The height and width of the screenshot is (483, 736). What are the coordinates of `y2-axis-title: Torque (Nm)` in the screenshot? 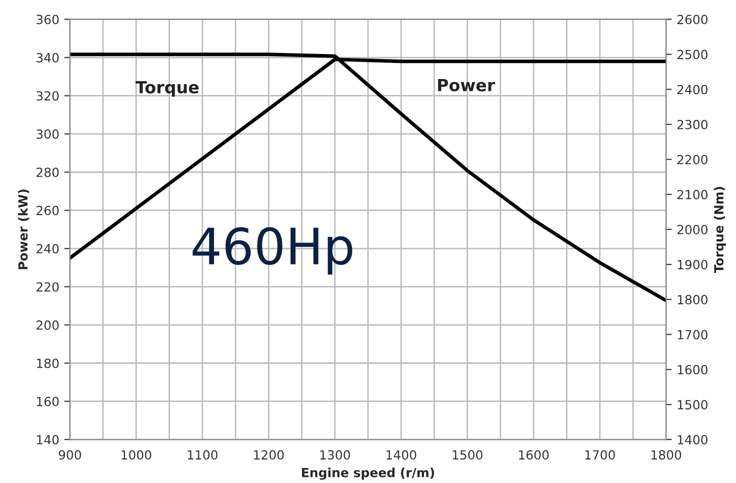 It's located at (720, 229).